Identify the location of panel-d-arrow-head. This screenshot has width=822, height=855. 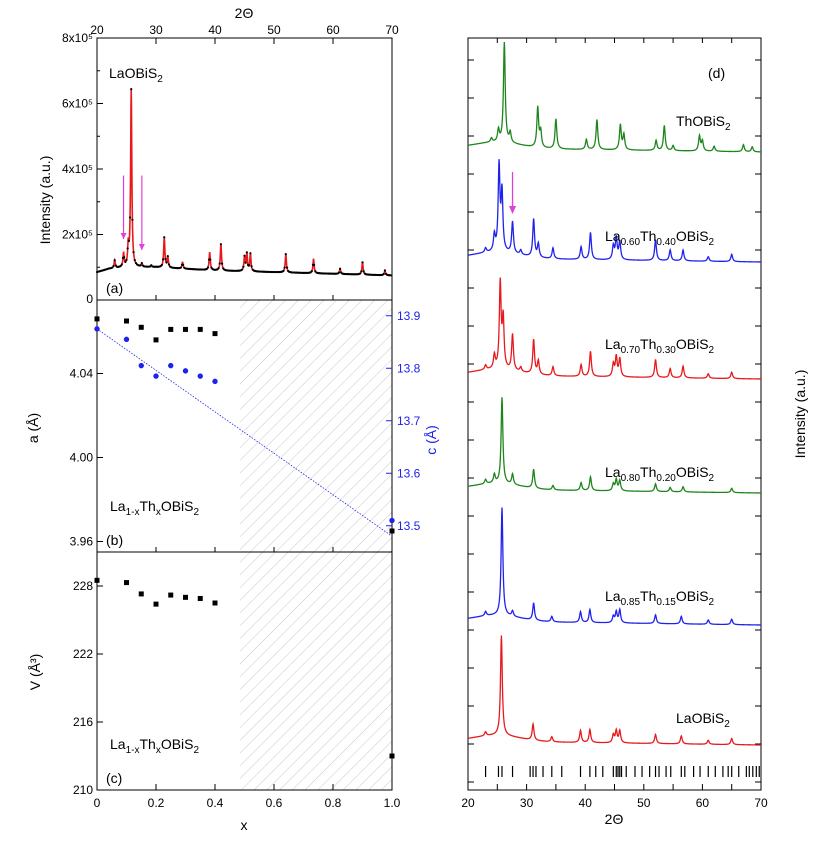
(513, 210).